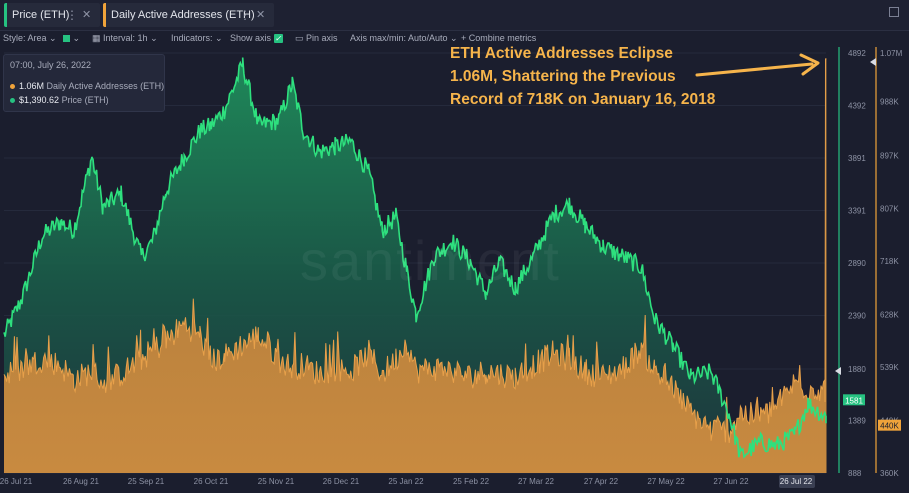  Describe the element at coordinates (583, 99) in the screenshot. I see `annotation-line-3: Record of 718K on January 16, 2018` at that location.